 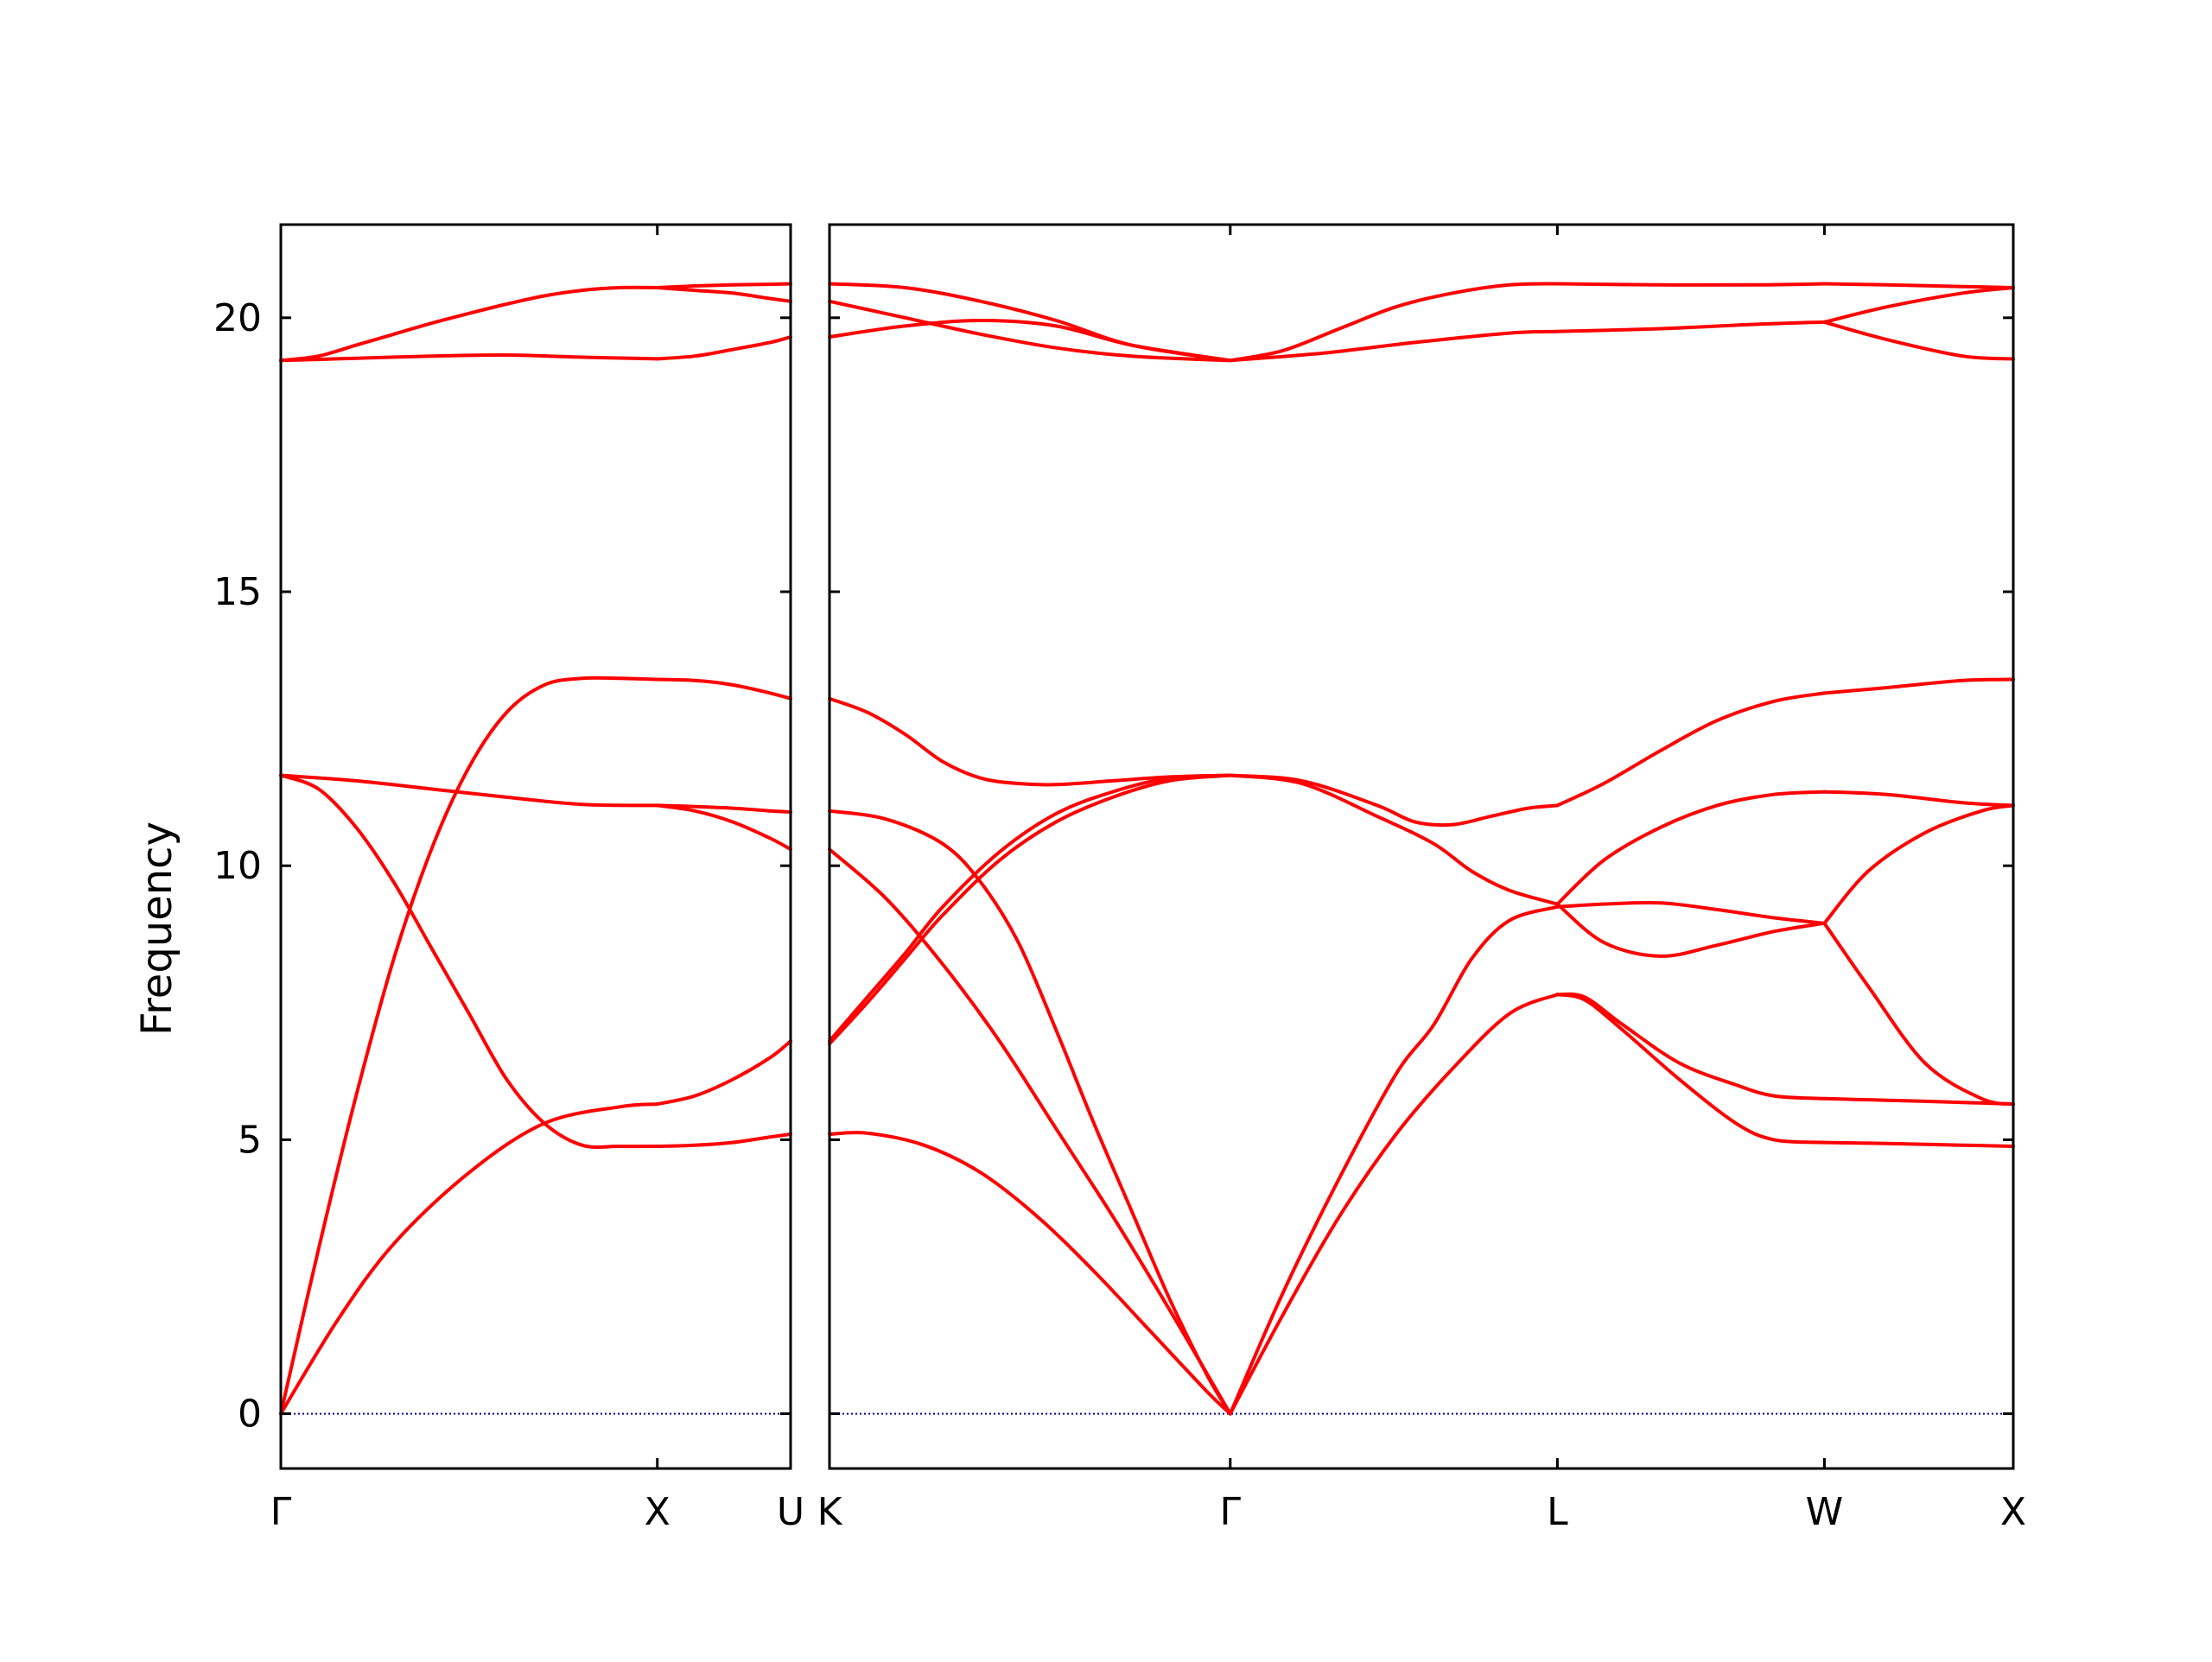 I want to click on y-tick-label: 0, so click(x=250, y=1414).